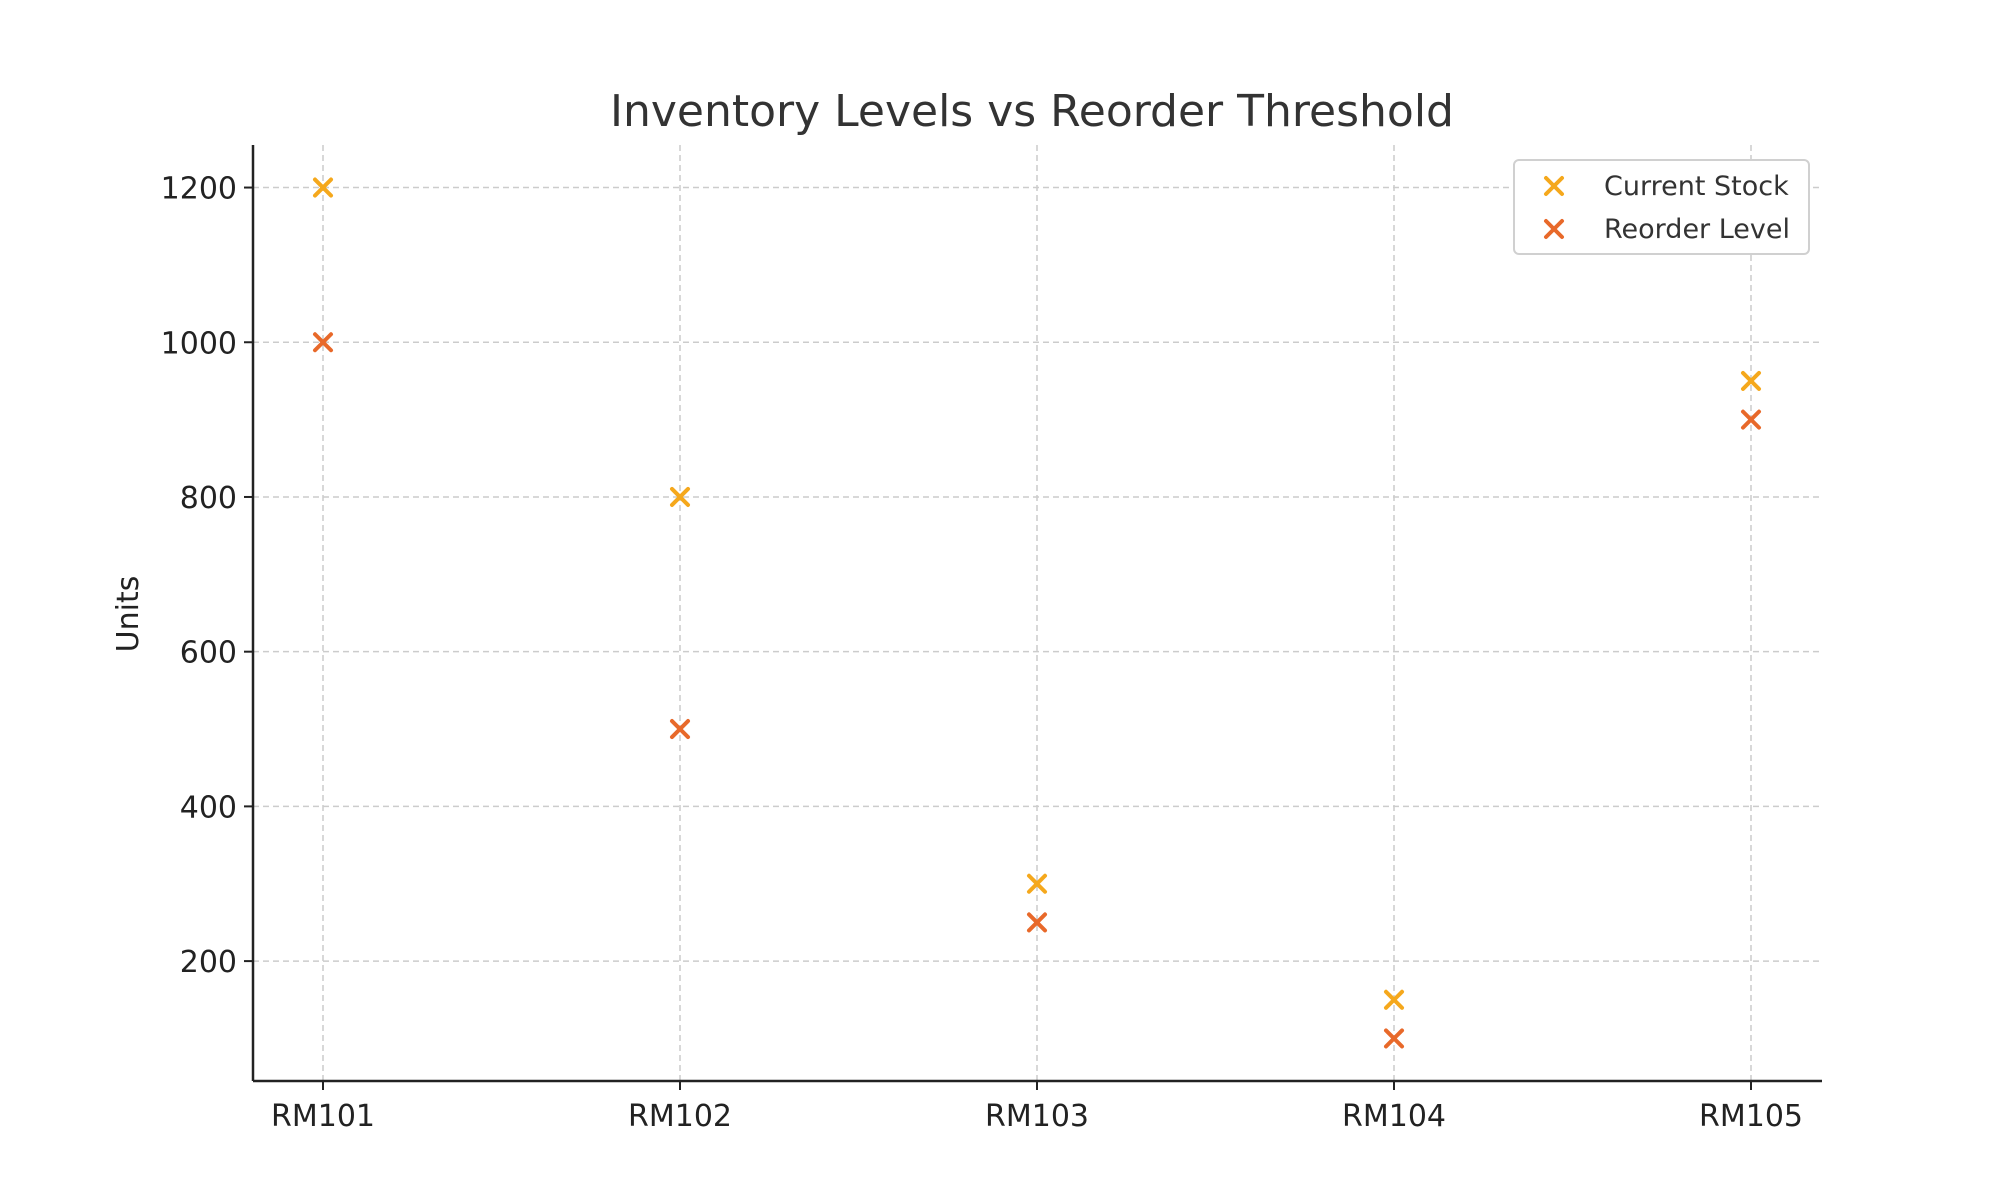 The height and width of the screenshot is (1200, 2000). I want to click on y-tick-label: 400, so click(208, 807).